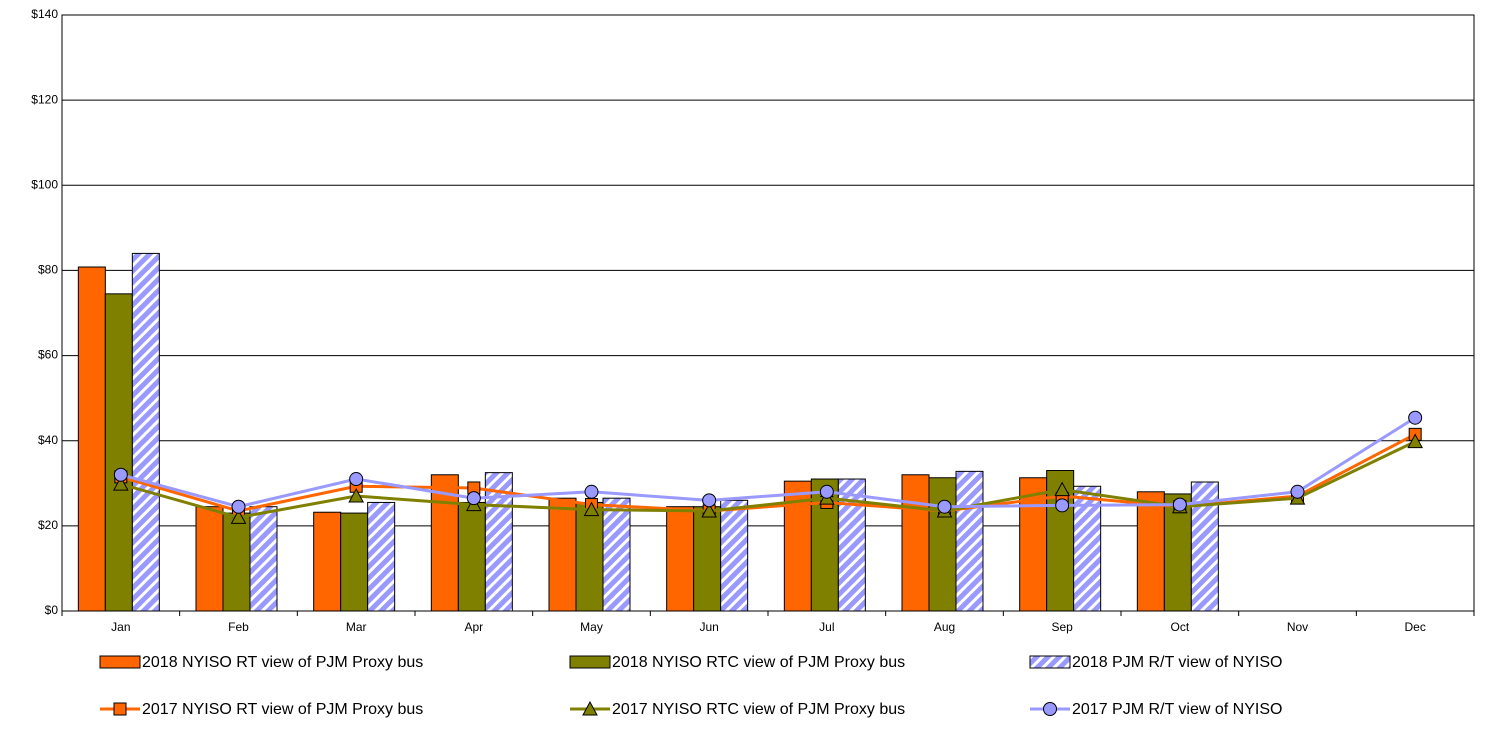  What do you see at coordinates (44, 99) in the screenshot?
I see `y-tick-label: $120` at bounding box center [44, 99].